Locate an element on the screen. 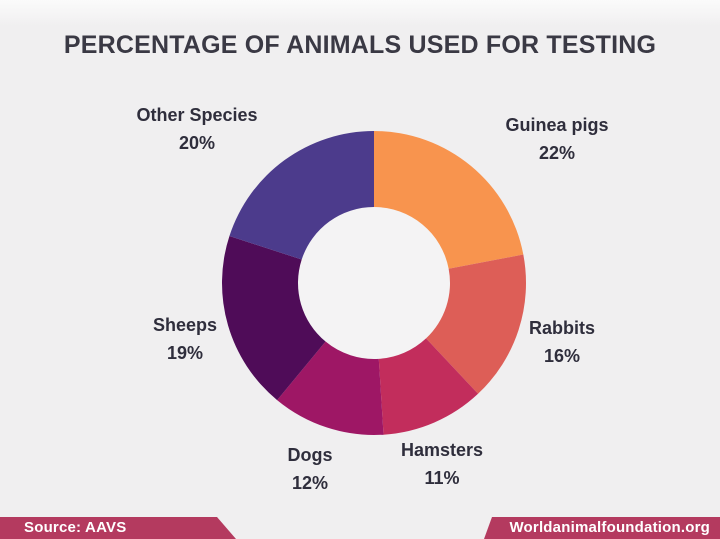 The width and height of the screenshot is (720, 539). callout-value: 22% is located at coordinates (557, 153).